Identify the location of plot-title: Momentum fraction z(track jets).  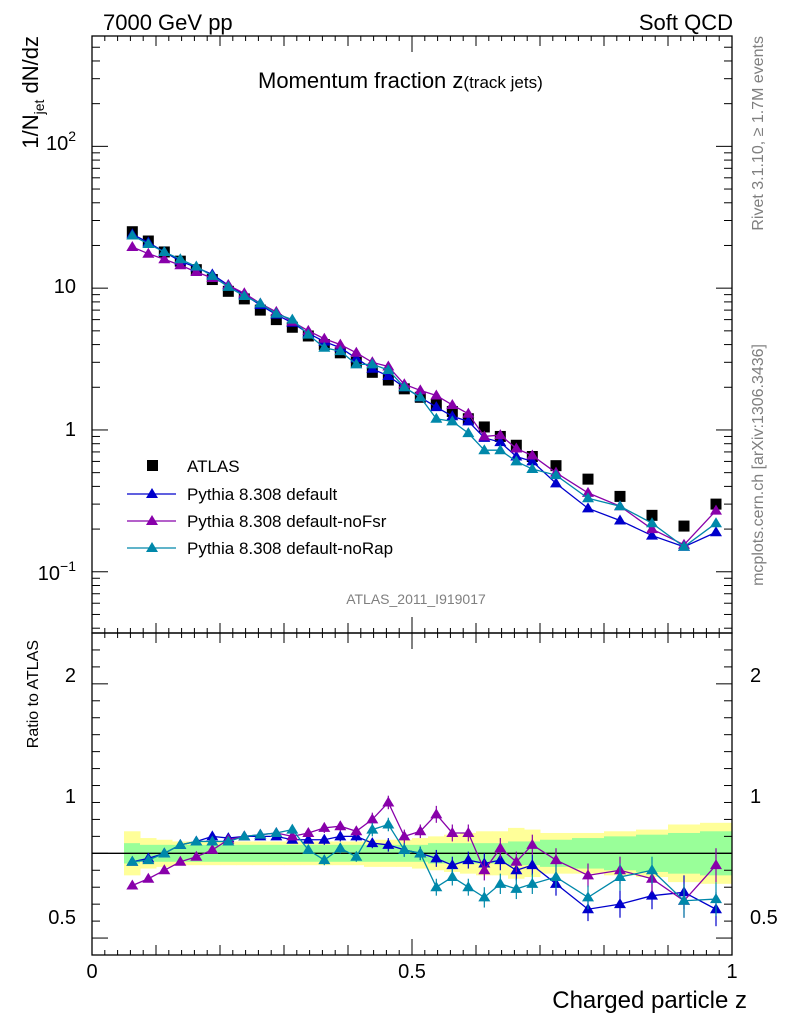
(400, 80).